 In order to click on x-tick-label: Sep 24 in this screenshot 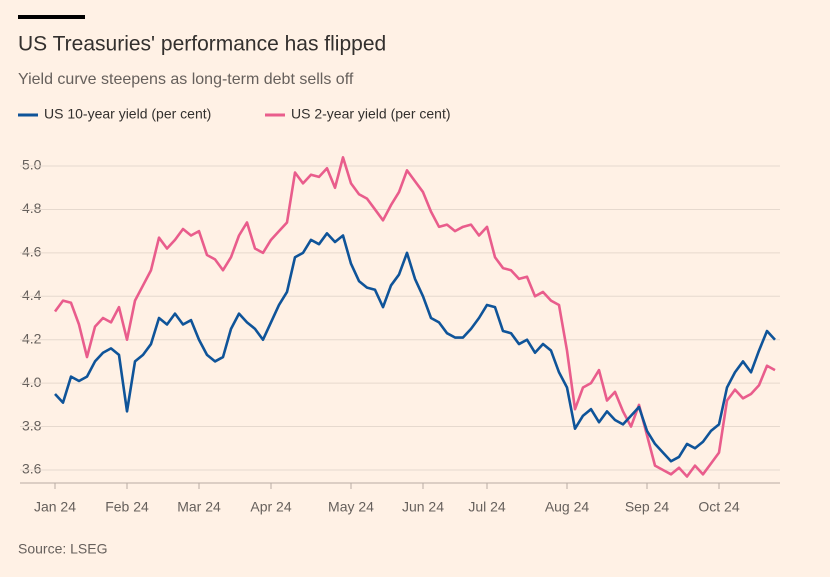, I will do `click(647, 507)`.